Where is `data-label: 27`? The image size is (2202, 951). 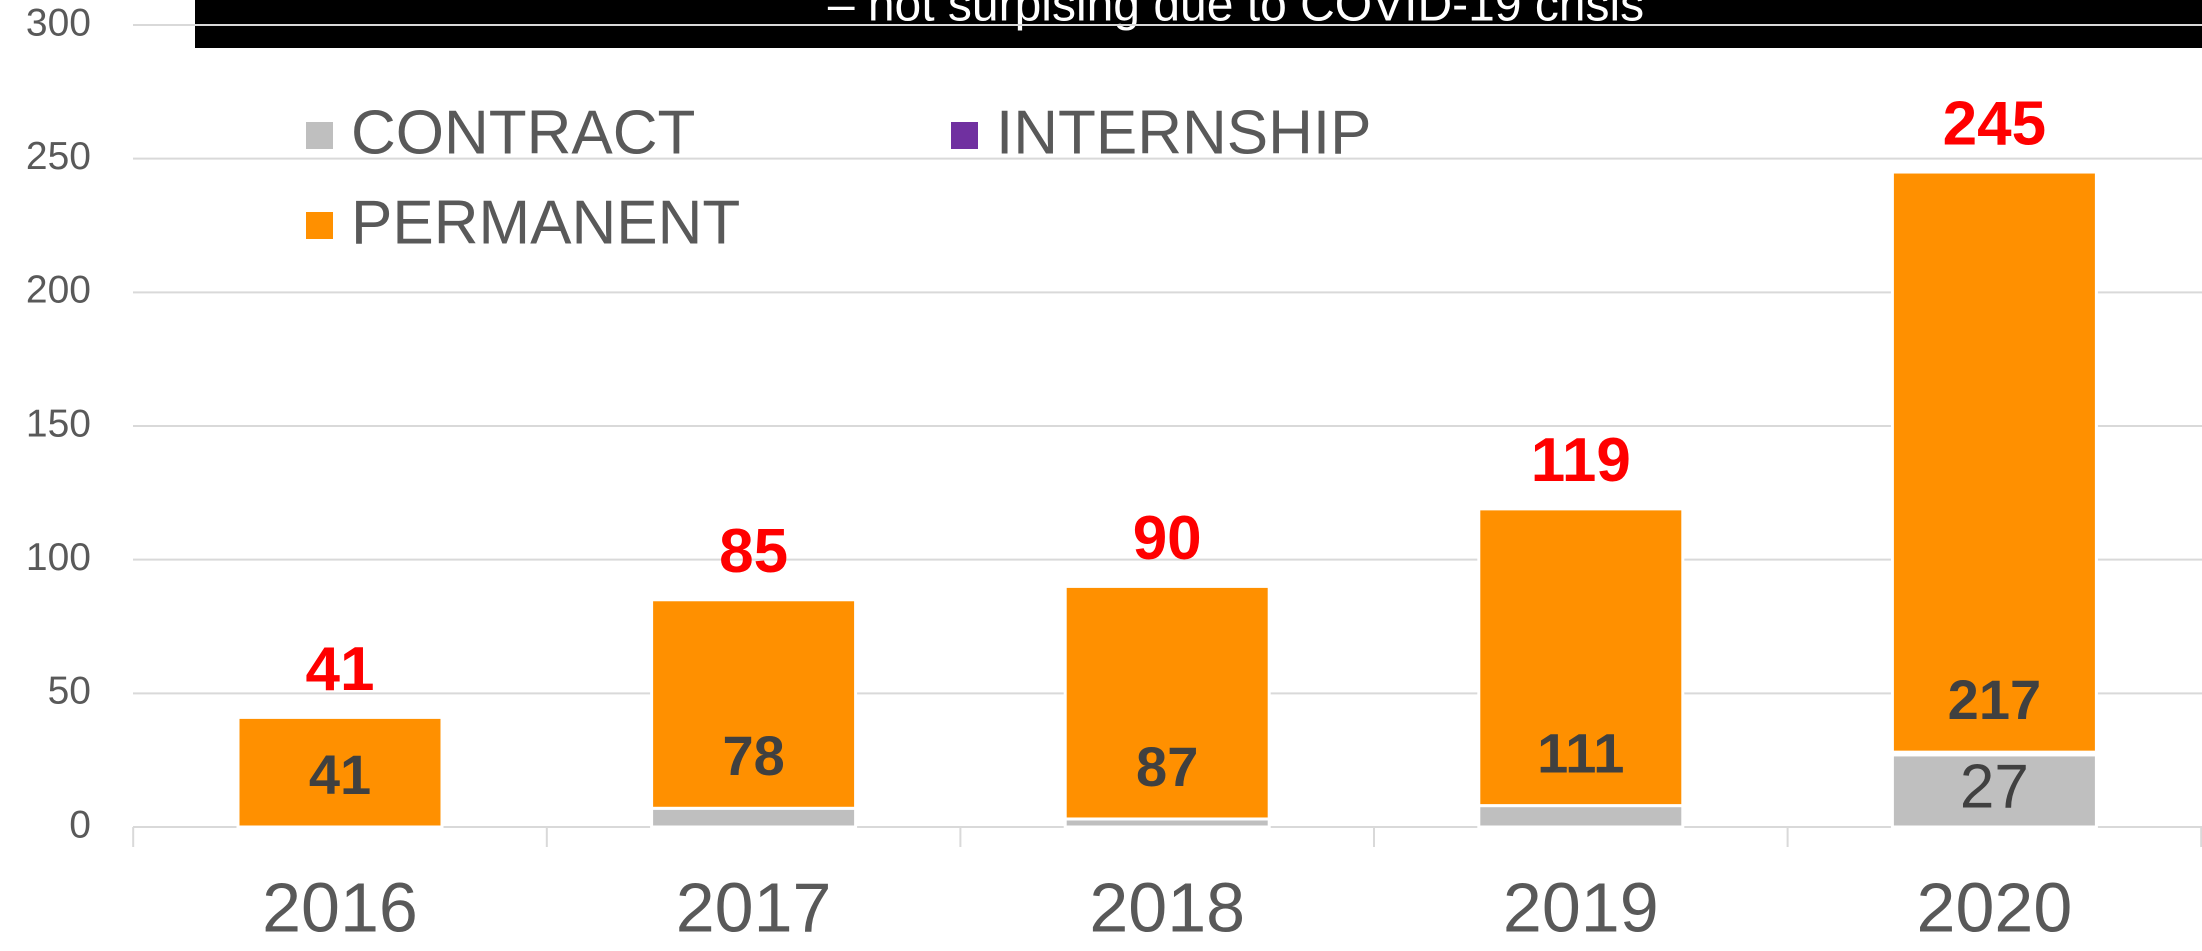 data-label: 27 is located at coordinates (1994, 786).